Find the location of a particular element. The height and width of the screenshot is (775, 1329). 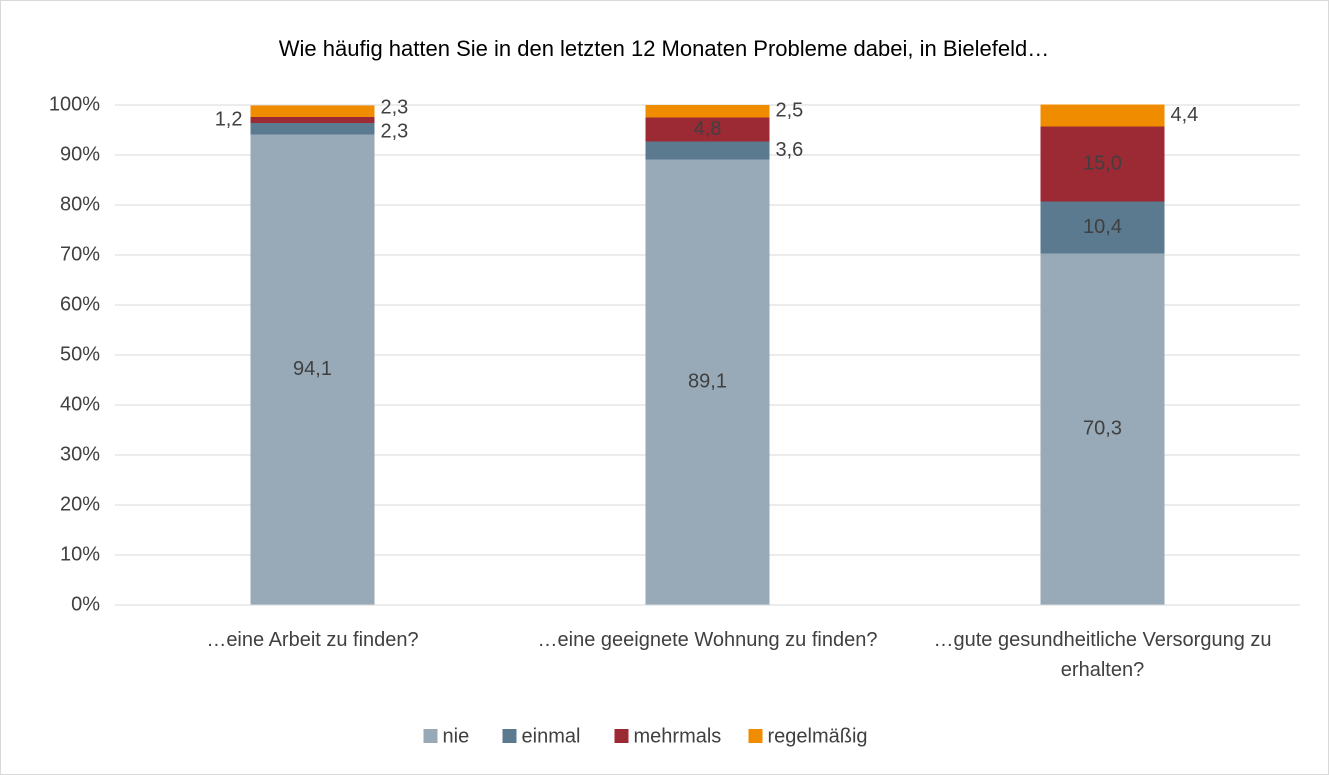

legend-label: nie is located at coordinates (456, 736).